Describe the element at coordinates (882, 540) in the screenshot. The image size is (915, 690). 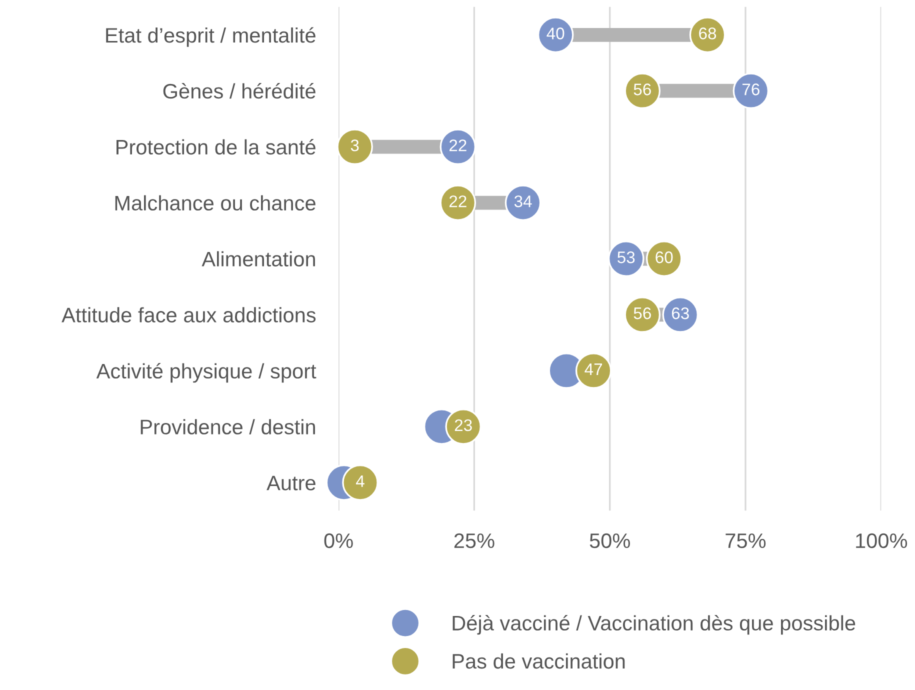
I see `x-tick-label: 100%` at that location.